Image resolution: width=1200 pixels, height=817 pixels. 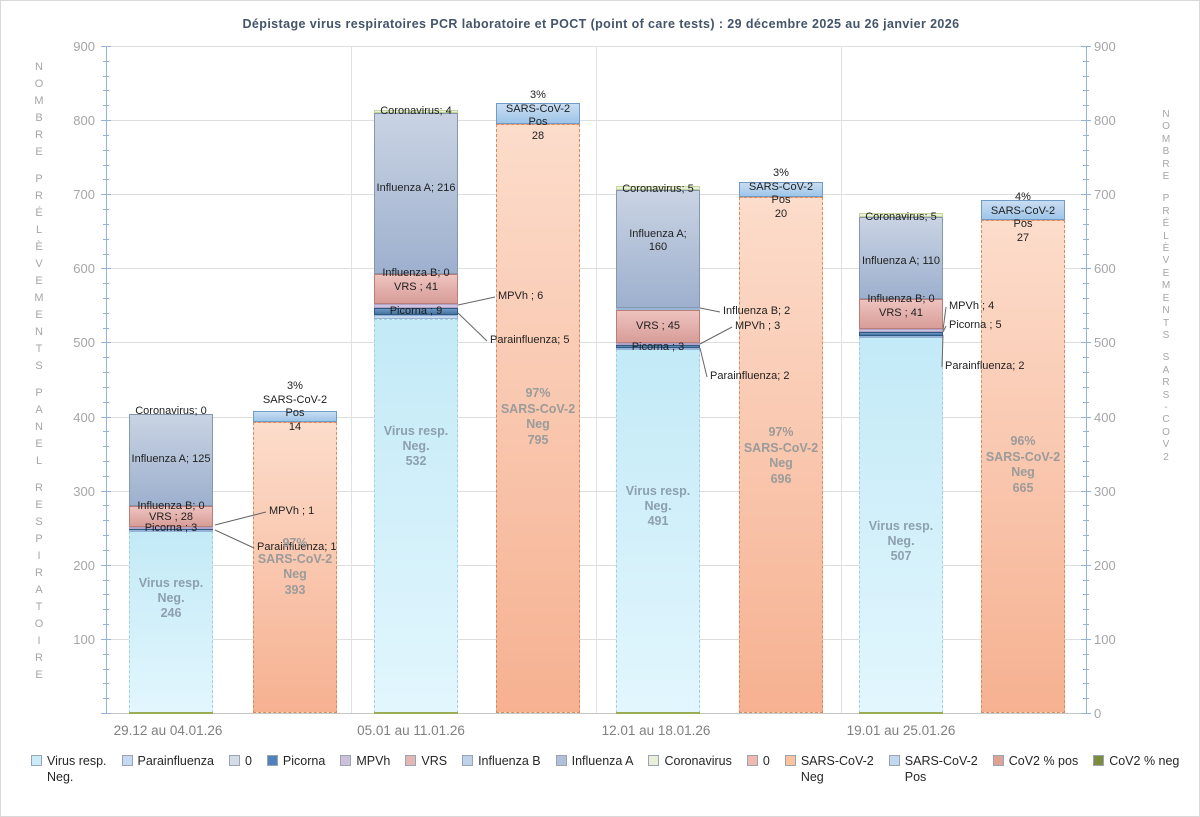 What do you see at coordinates (106, 379) in the screenshot?
I see `value-axis-line` at bounding box center [106, 379].